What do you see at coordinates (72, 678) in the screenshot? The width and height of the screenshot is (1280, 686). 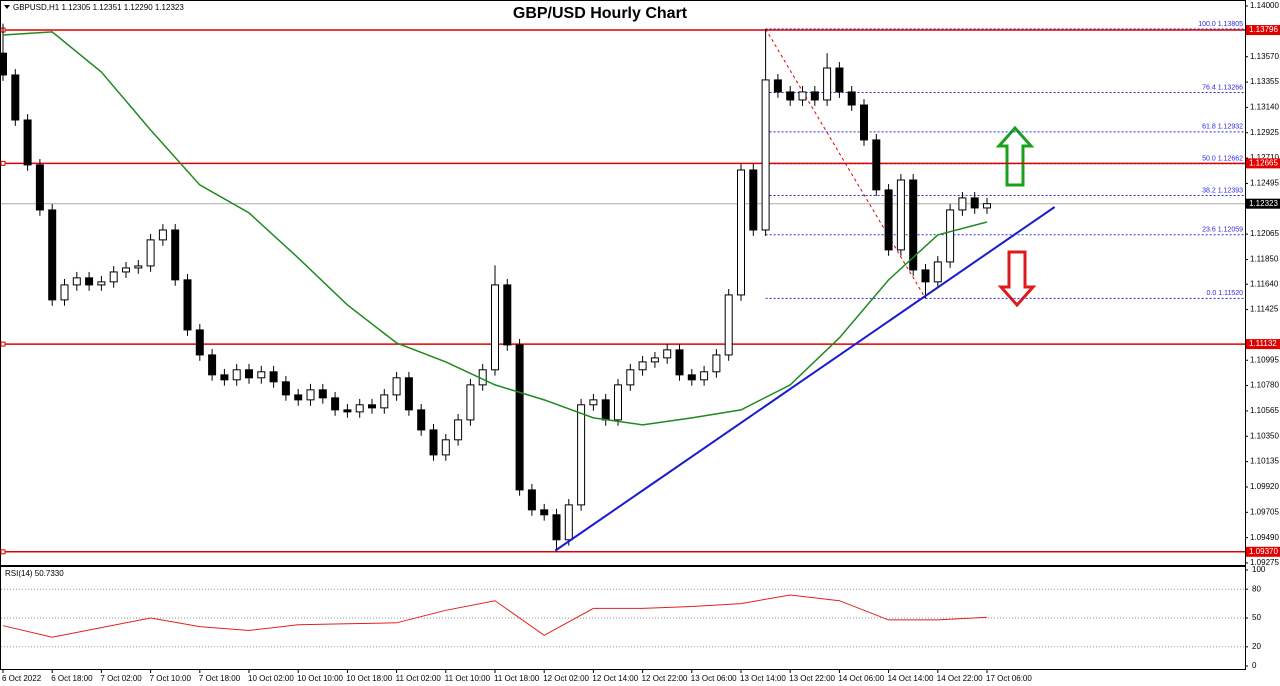 I see `x-tick-label: 6 Oct 18:00` at bounding box center [72, 678].